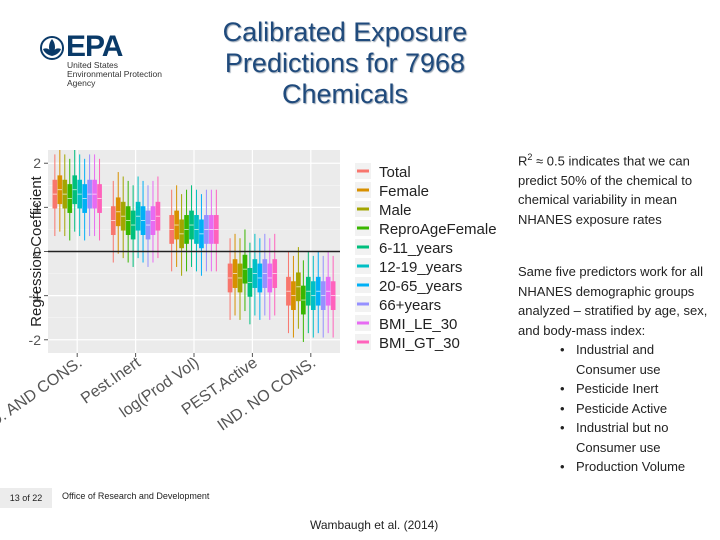 Image resolution: width=720 pixels, height=540 pixels. What do you see at coordinates (404, 191) in the screenshot?
I see `legend-label: Female` at bounding box center [404, 191].